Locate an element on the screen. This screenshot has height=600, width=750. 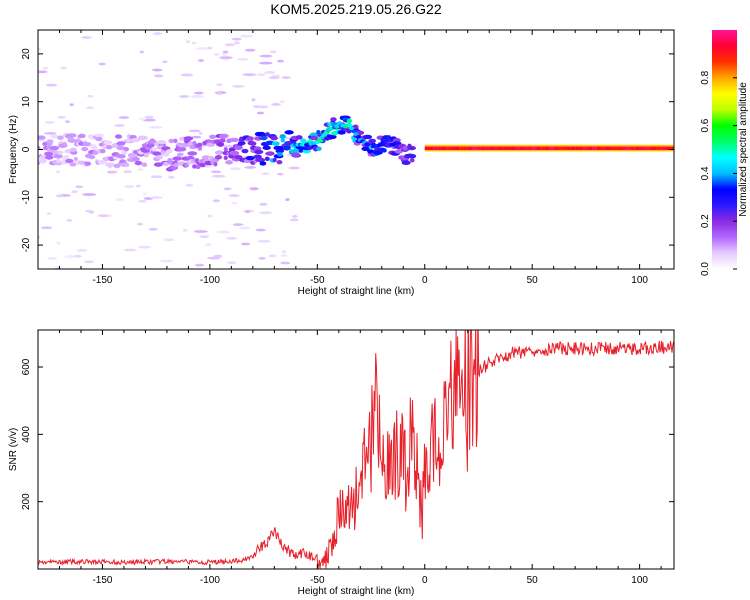
spectrogram-x-tick-label: 0 is located at coordinates (425, 280).